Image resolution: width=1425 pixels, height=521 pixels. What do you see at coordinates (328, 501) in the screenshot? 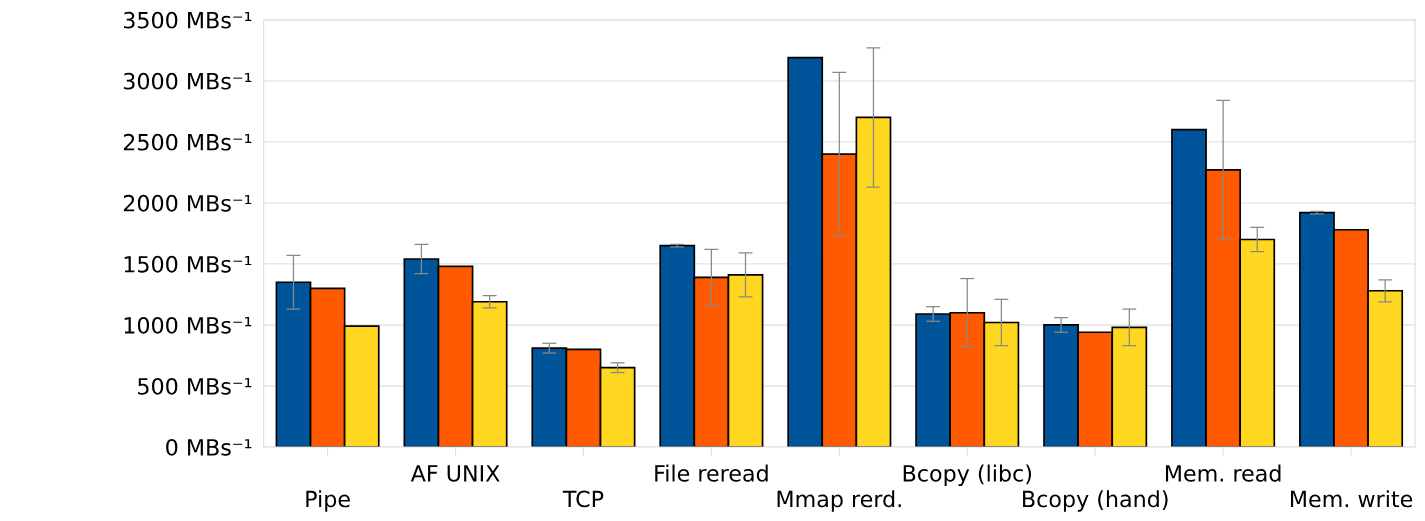
I see `x-tick-label: Pipe` at bounding box center [328, 501].